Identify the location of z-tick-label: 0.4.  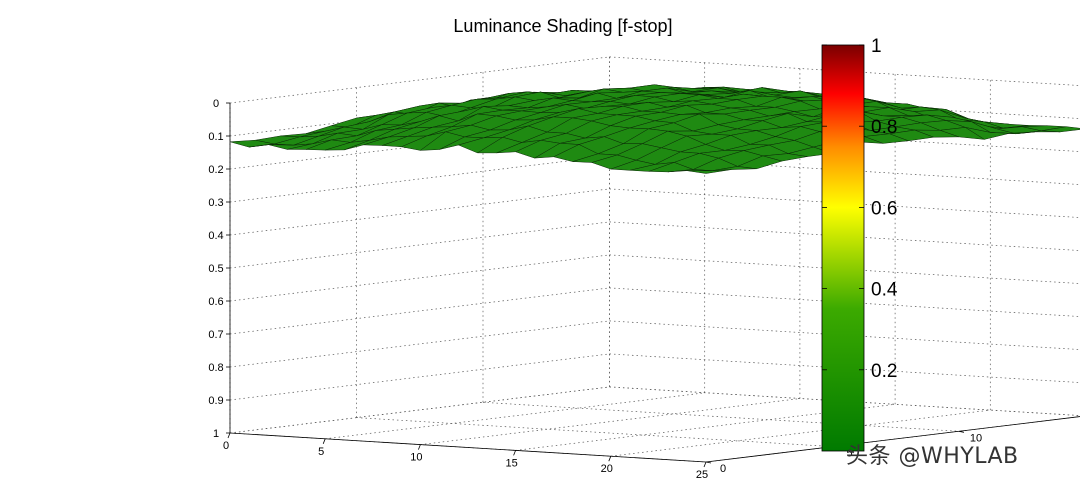
(215, 236).